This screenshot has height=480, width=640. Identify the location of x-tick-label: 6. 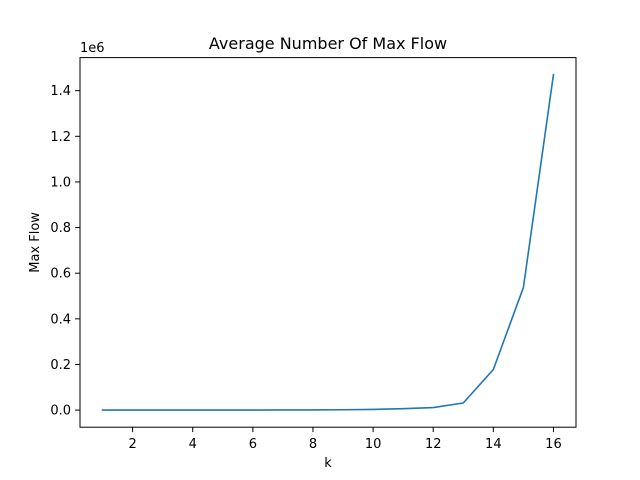
(253, 444).